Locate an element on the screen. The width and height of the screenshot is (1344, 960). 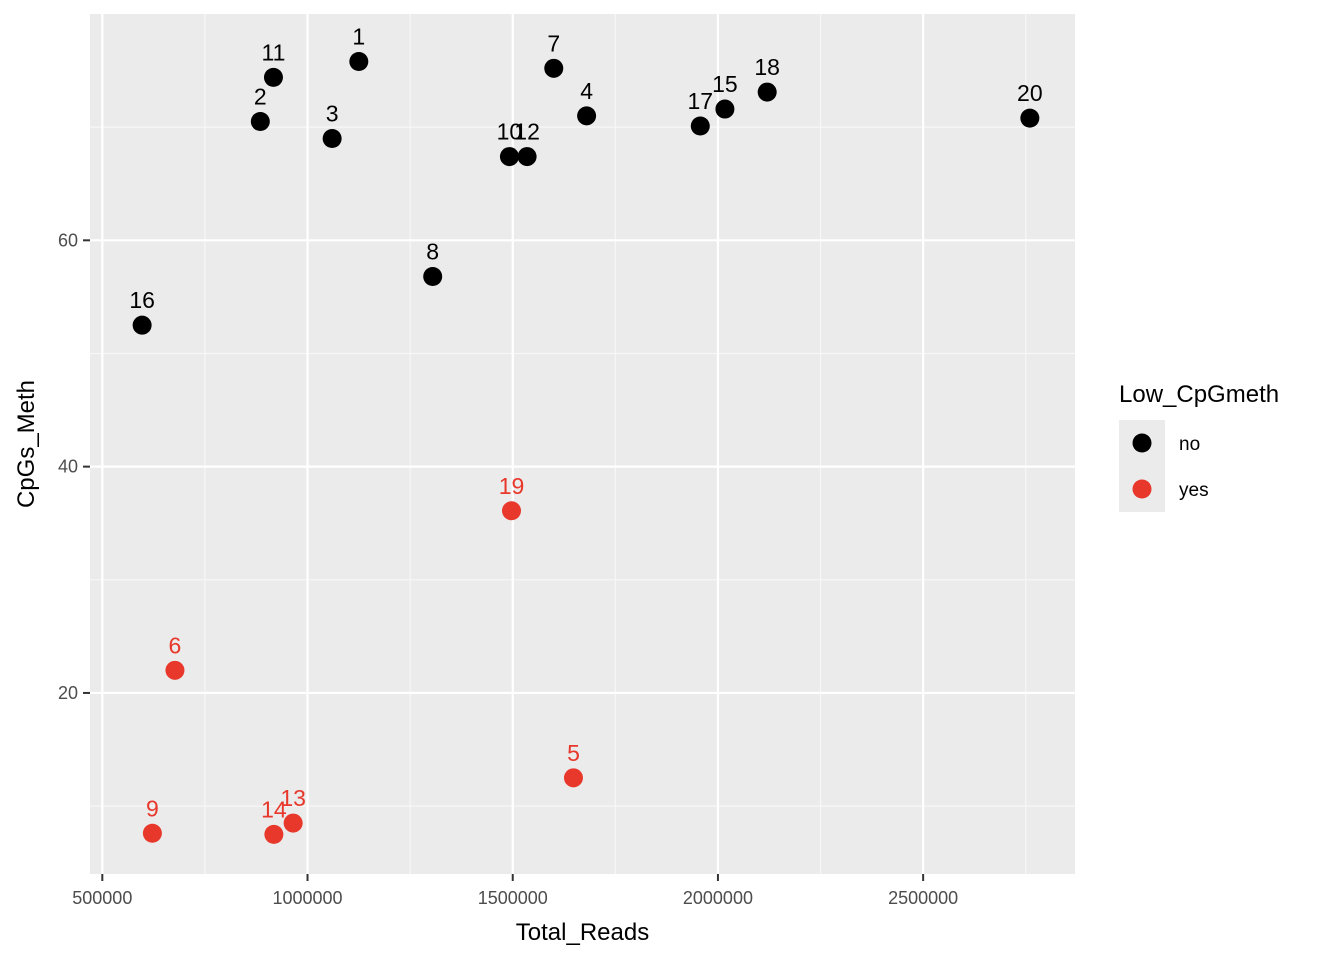
data-label-2: 2 is located at coordinates (260, 97).